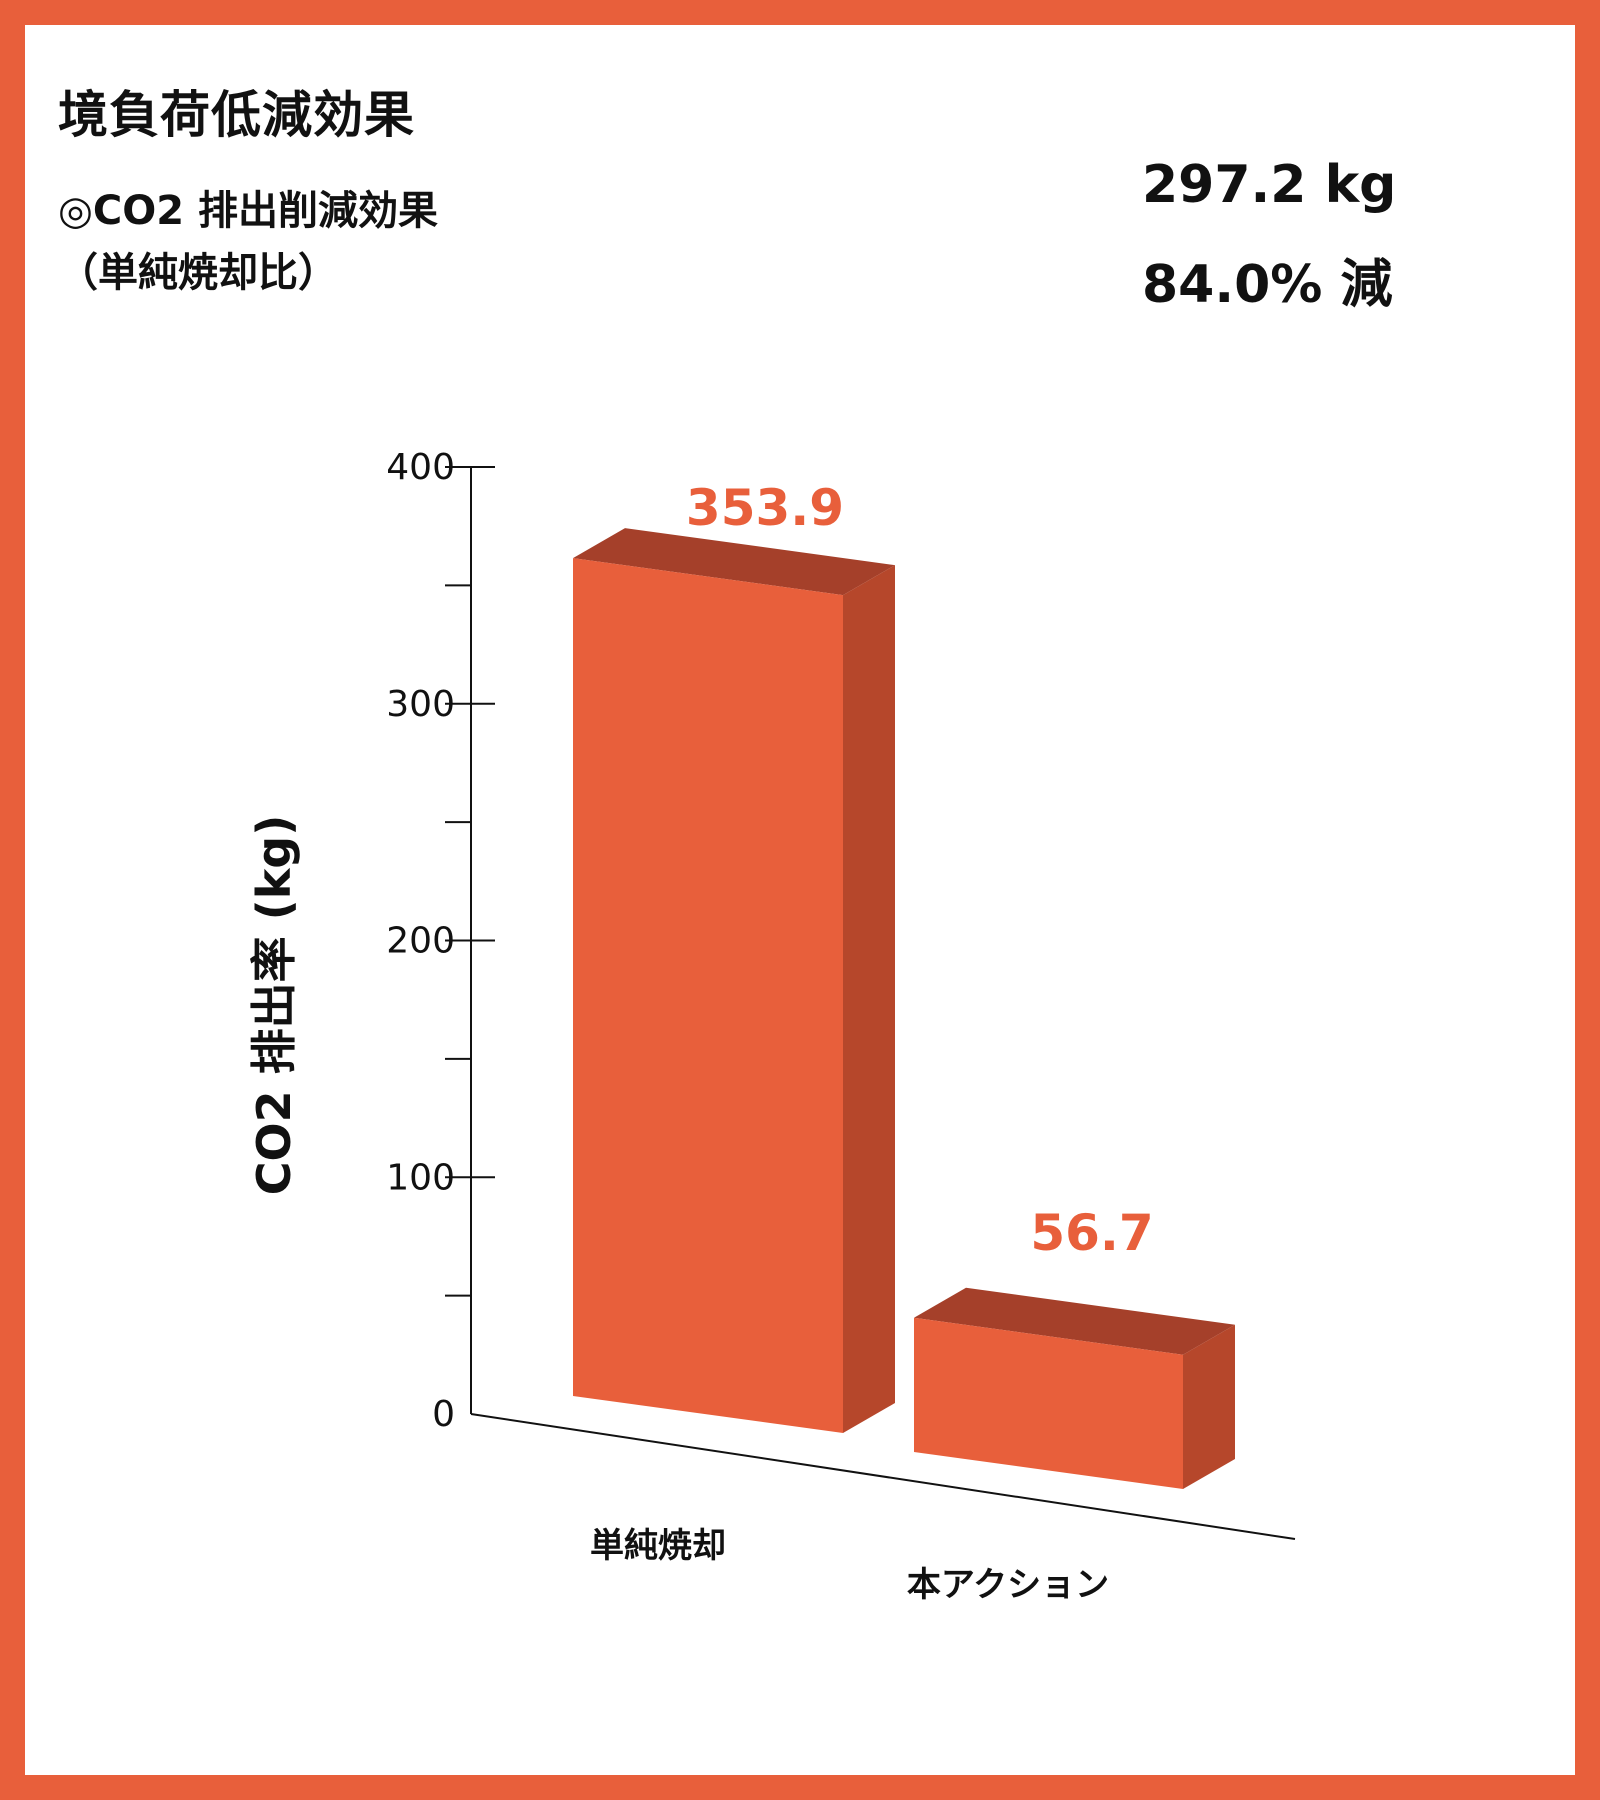 The image size is (1600, 1800). I want to click on reduction-rate: 84.0% 減, so click(1267, 285).